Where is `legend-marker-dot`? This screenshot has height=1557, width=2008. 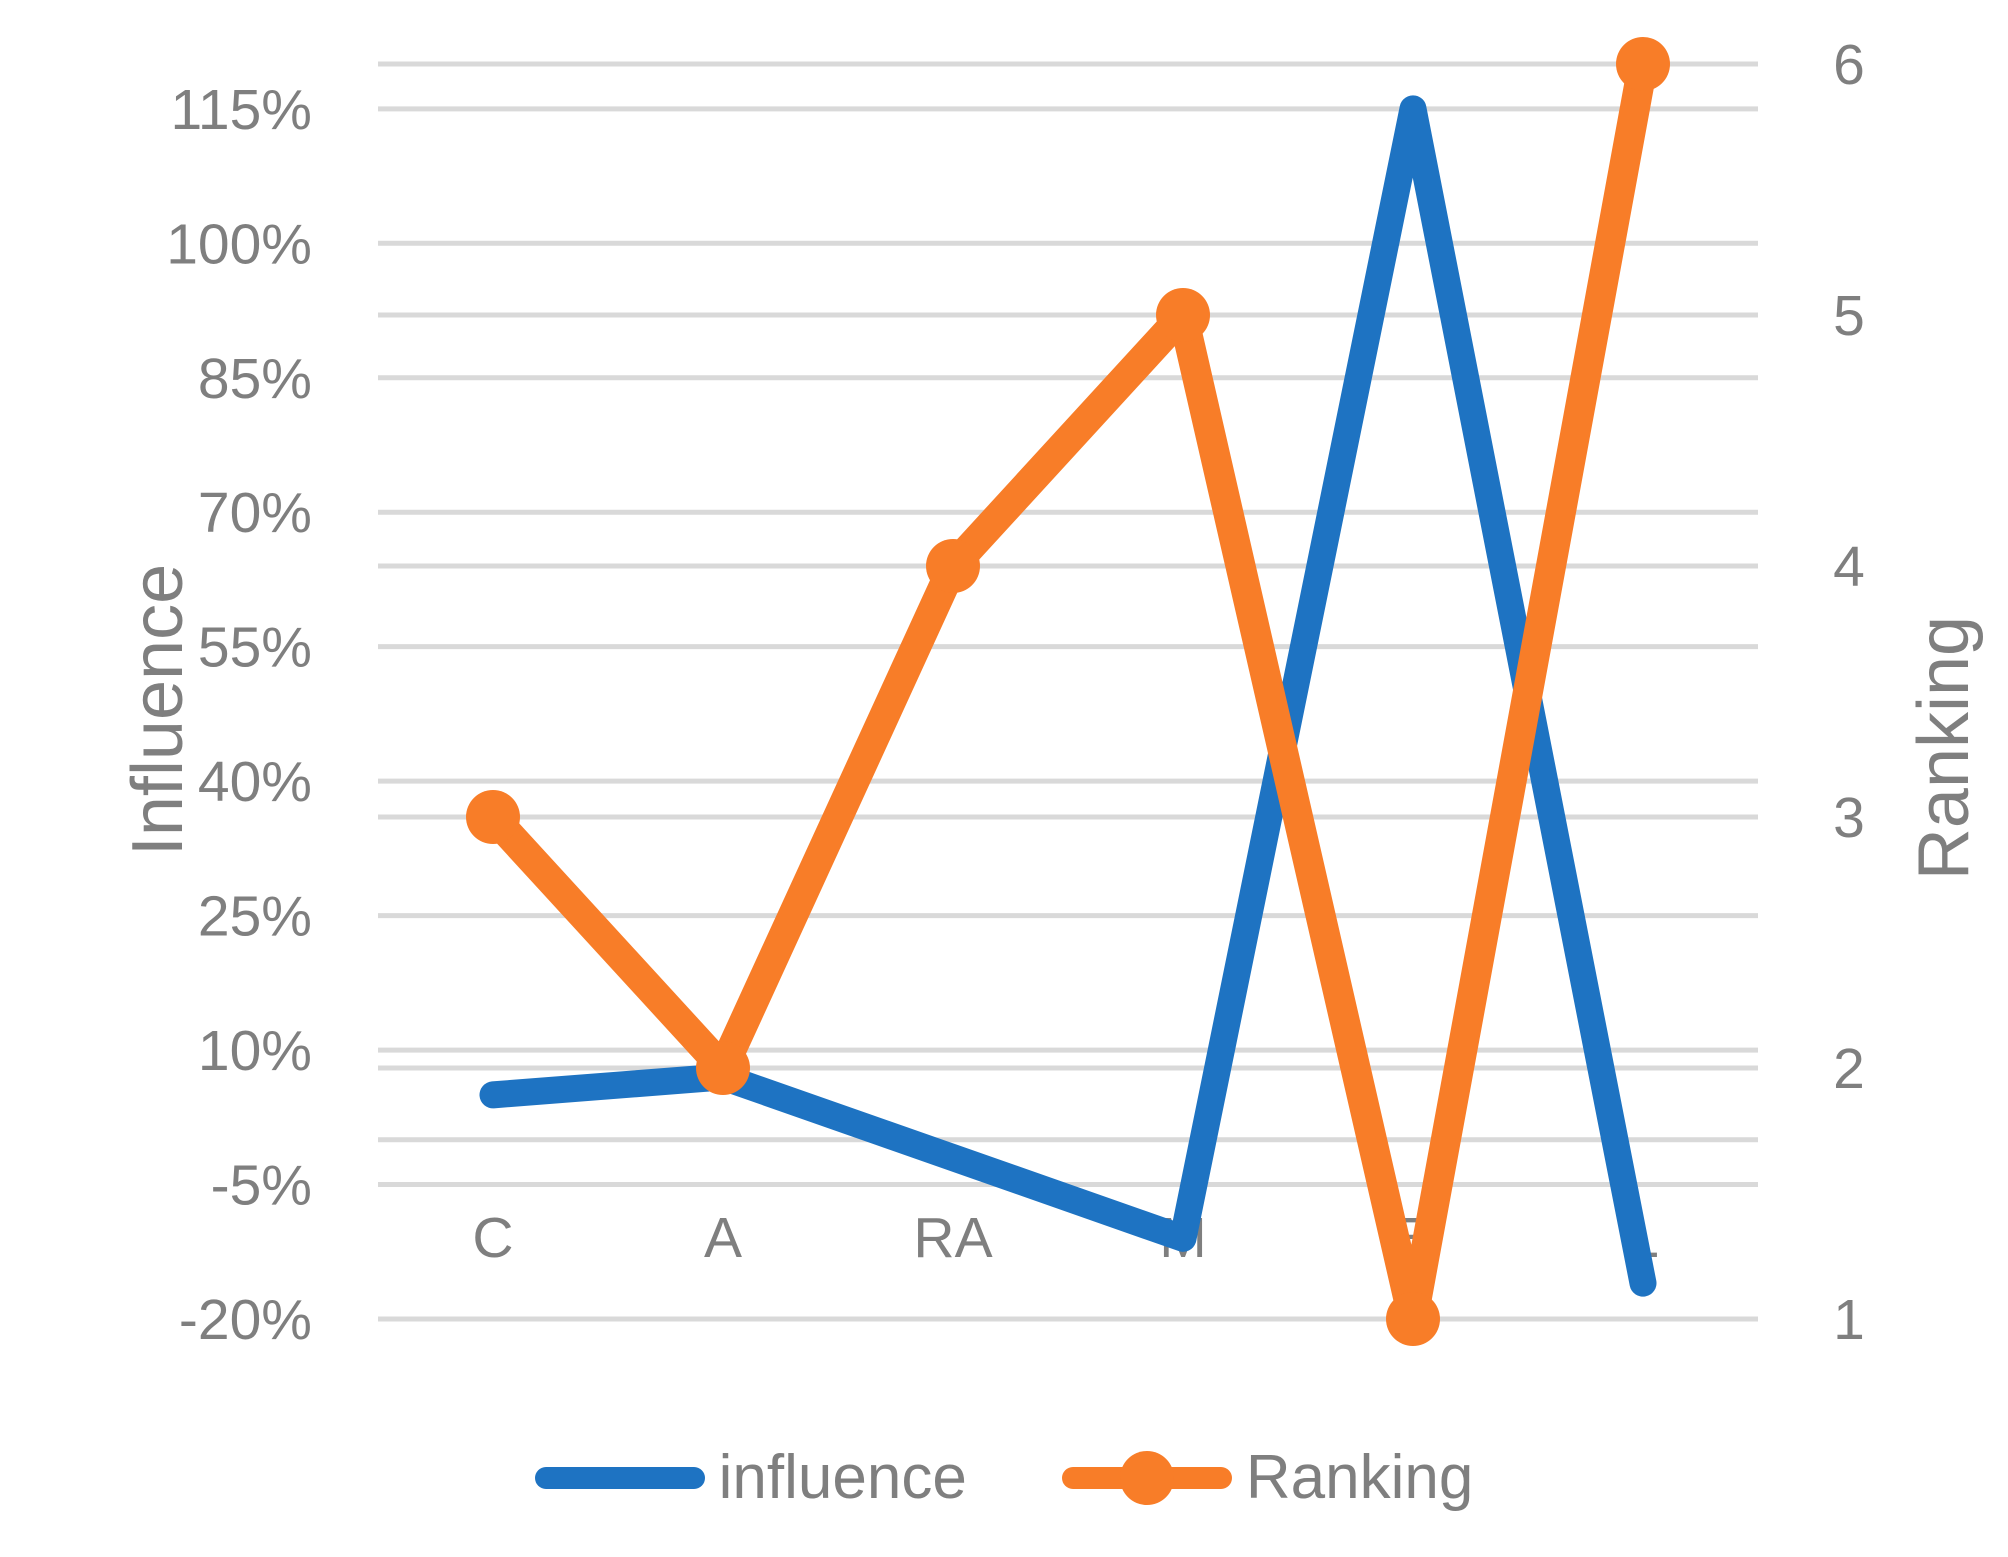
legend-marker-dot is located at coordinates (1146, 1477).